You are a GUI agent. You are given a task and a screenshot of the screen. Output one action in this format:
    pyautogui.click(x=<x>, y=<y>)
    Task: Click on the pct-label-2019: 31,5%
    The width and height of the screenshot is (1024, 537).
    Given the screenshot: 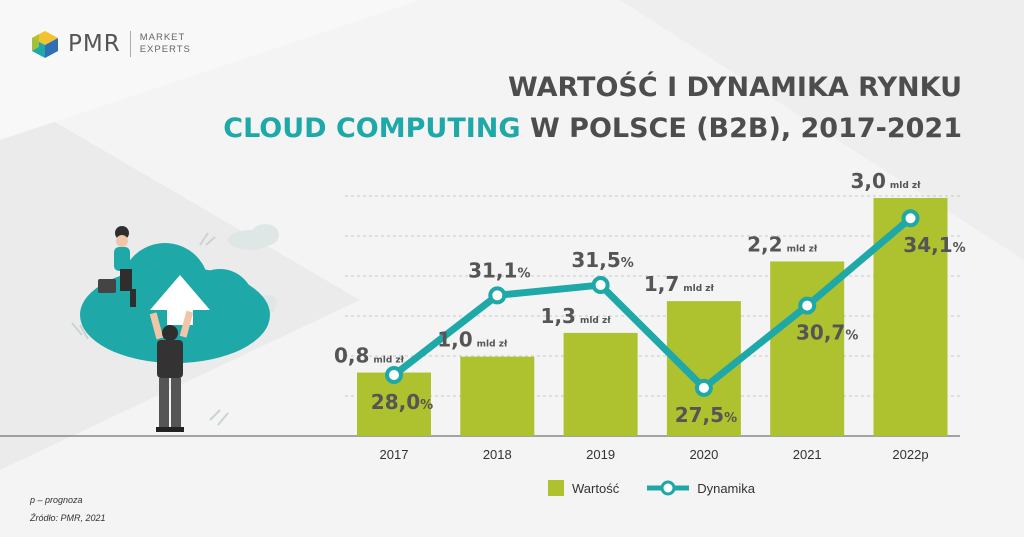 What is the action you would take?
    pyautogui.click(x=602, y=260)
    